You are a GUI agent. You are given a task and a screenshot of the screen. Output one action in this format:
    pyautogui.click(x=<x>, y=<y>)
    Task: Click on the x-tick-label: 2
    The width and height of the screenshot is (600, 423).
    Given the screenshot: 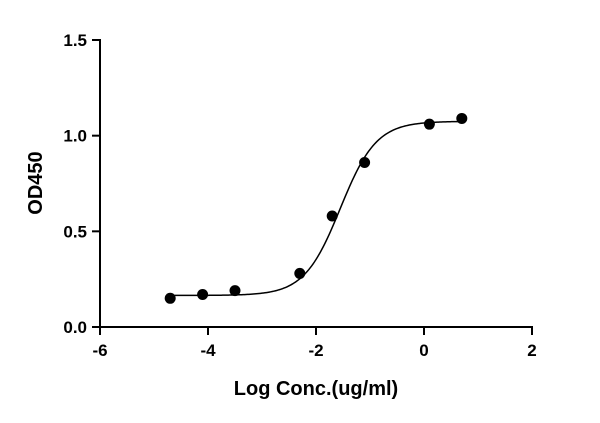 What is the action you would take?
    pyautogui.click(x=531, y=350)
    